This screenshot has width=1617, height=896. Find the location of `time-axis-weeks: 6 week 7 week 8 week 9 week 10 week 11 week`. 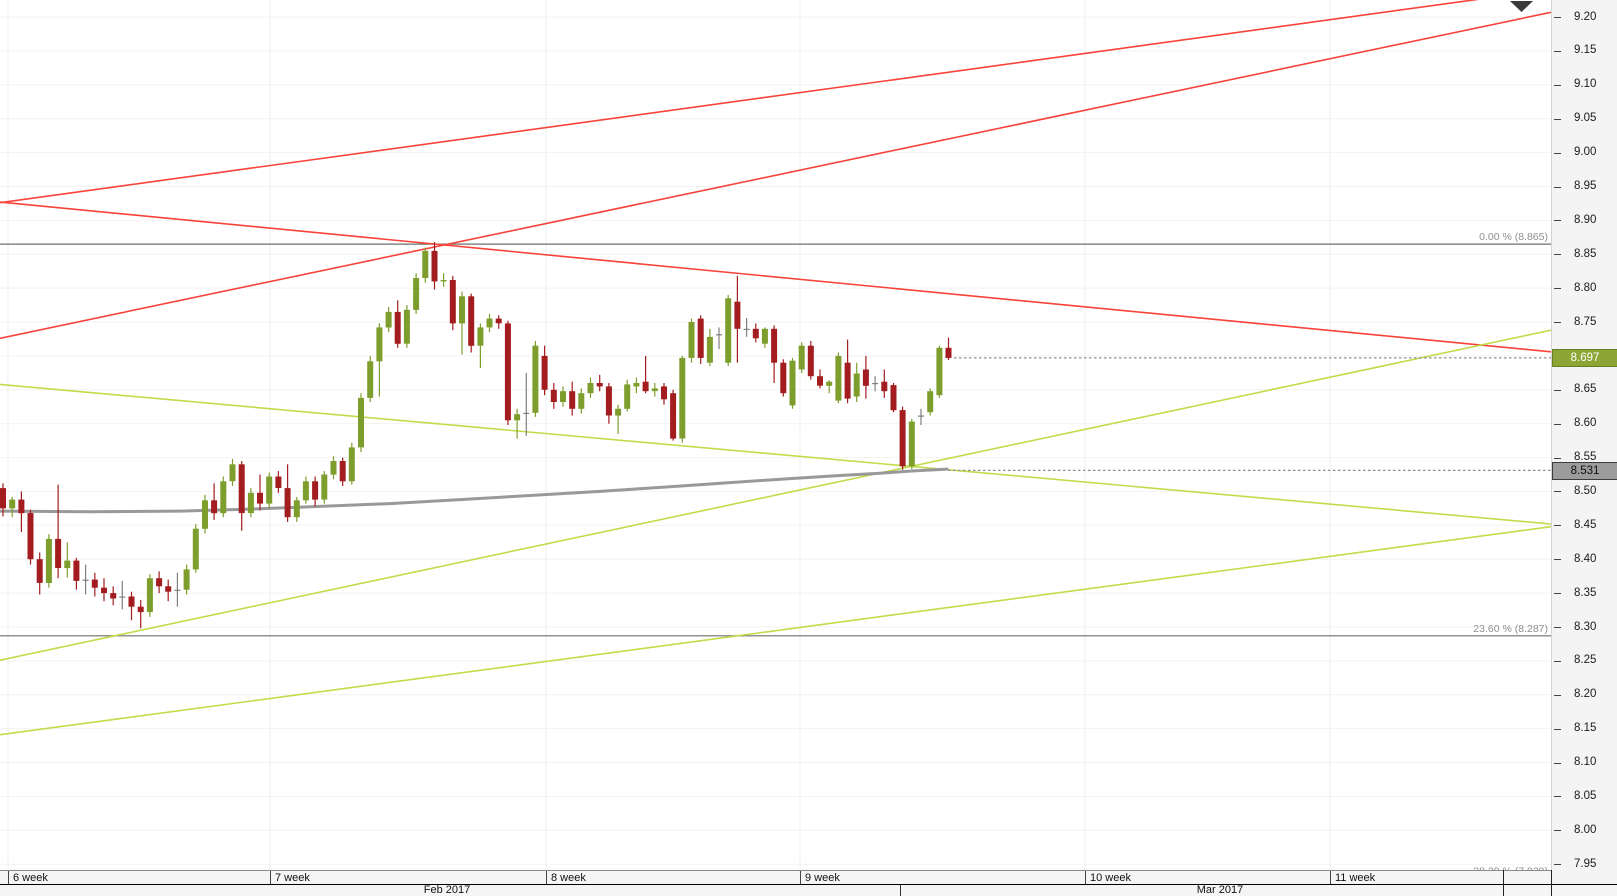

time-axis-weeks: 6 week 7 week 8 week 9 week 10 week 11 week is located at coordinates (775, 877).